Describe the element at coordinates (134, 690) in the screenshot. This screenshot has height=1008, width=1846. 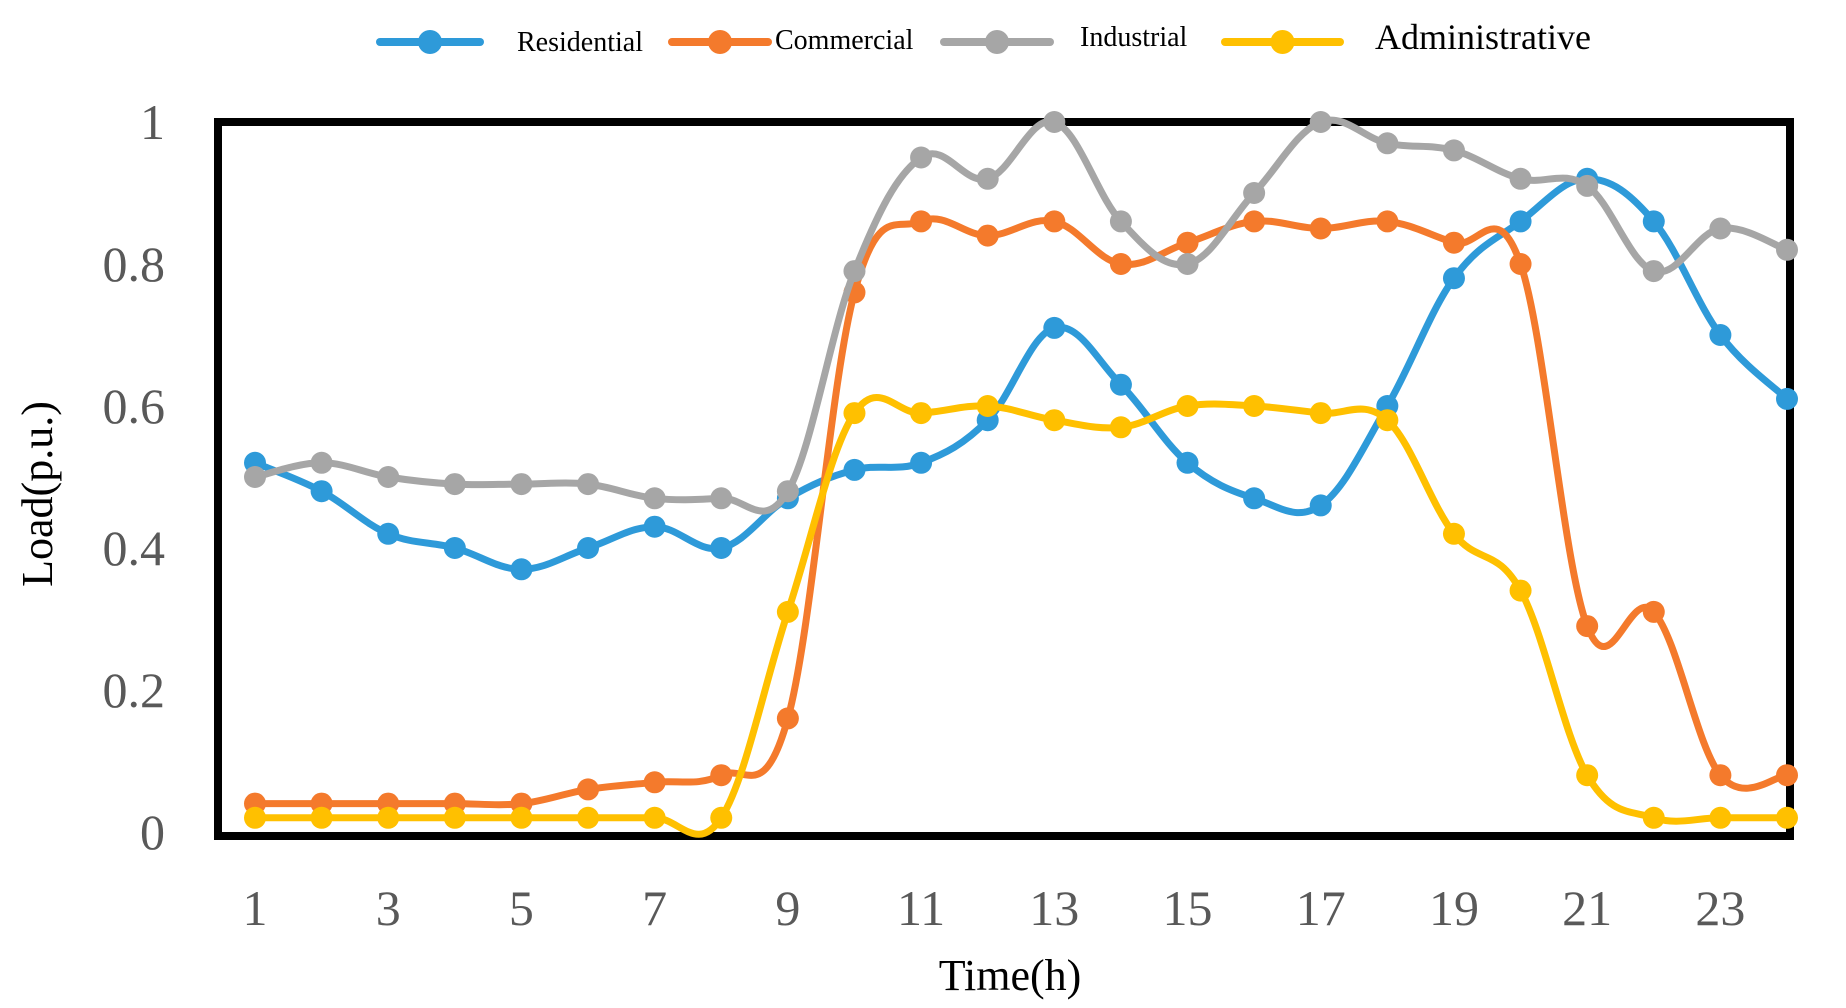
I see `y-tick-label-0.2: 0.2` at that location.